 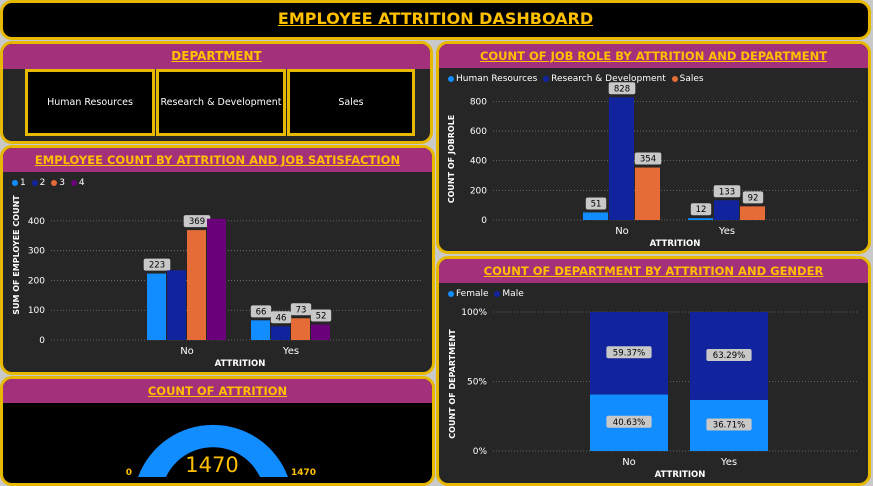 I want to click on gender-xlabel: ATTRITION, so click(x=680, y=475).